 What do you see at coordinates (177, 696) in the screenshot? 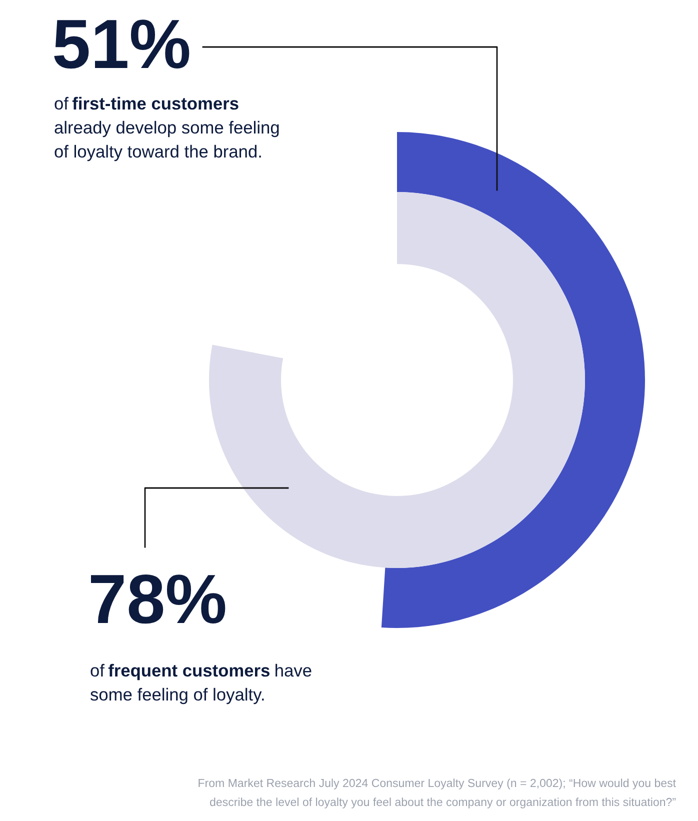
I see `text: some feeling of loyalty.` at bounding box center [177, 696].